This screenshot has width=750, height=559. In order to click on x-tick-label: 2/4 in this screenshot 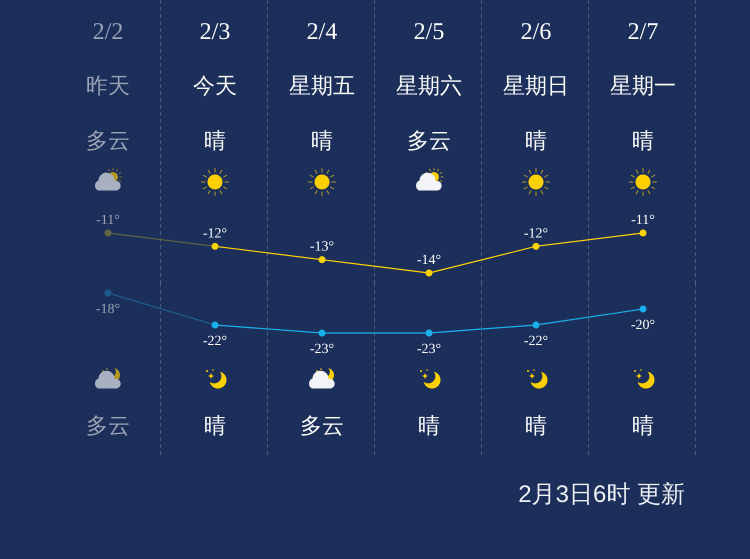, I will do `click(322, 32)`.